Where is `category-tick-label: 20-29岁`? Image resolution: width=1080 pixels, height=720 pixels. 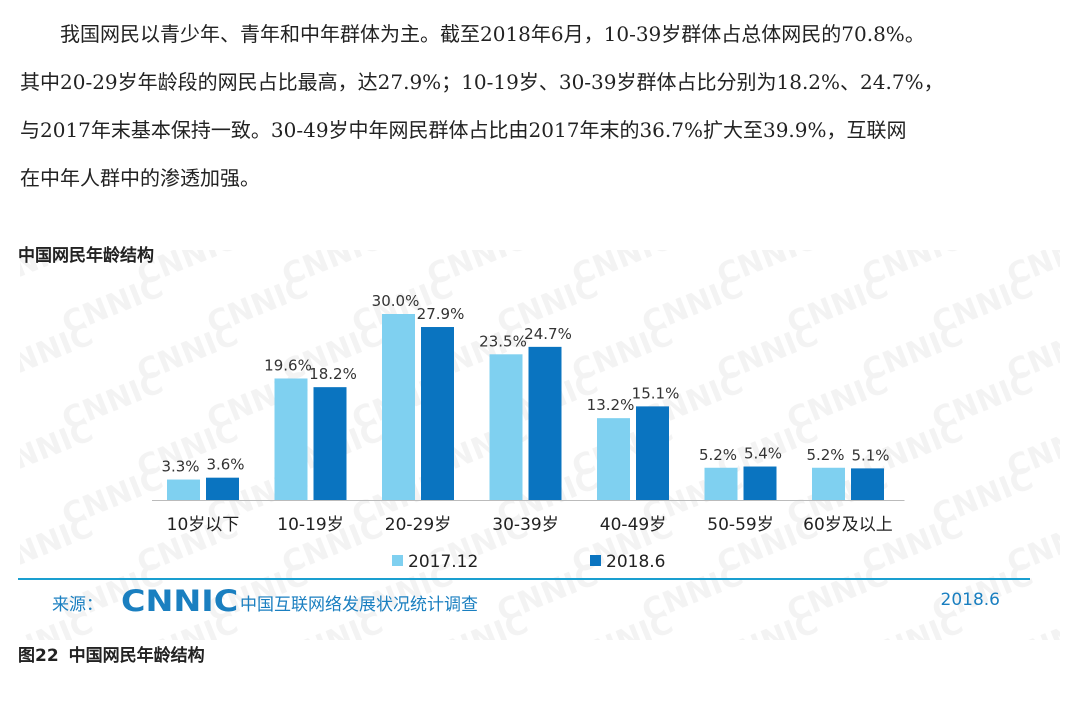 category-tick-label: 20-29岁 is located at coordinates (418, 525).